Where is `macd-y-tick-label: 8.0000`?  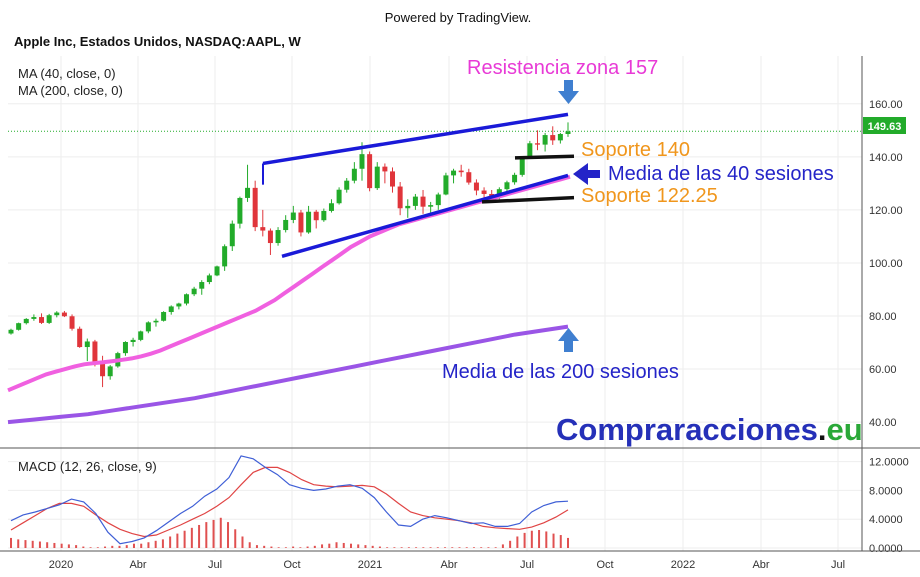
macd-y-tick-label: 8.0000 is located at coordinates (886, 491).